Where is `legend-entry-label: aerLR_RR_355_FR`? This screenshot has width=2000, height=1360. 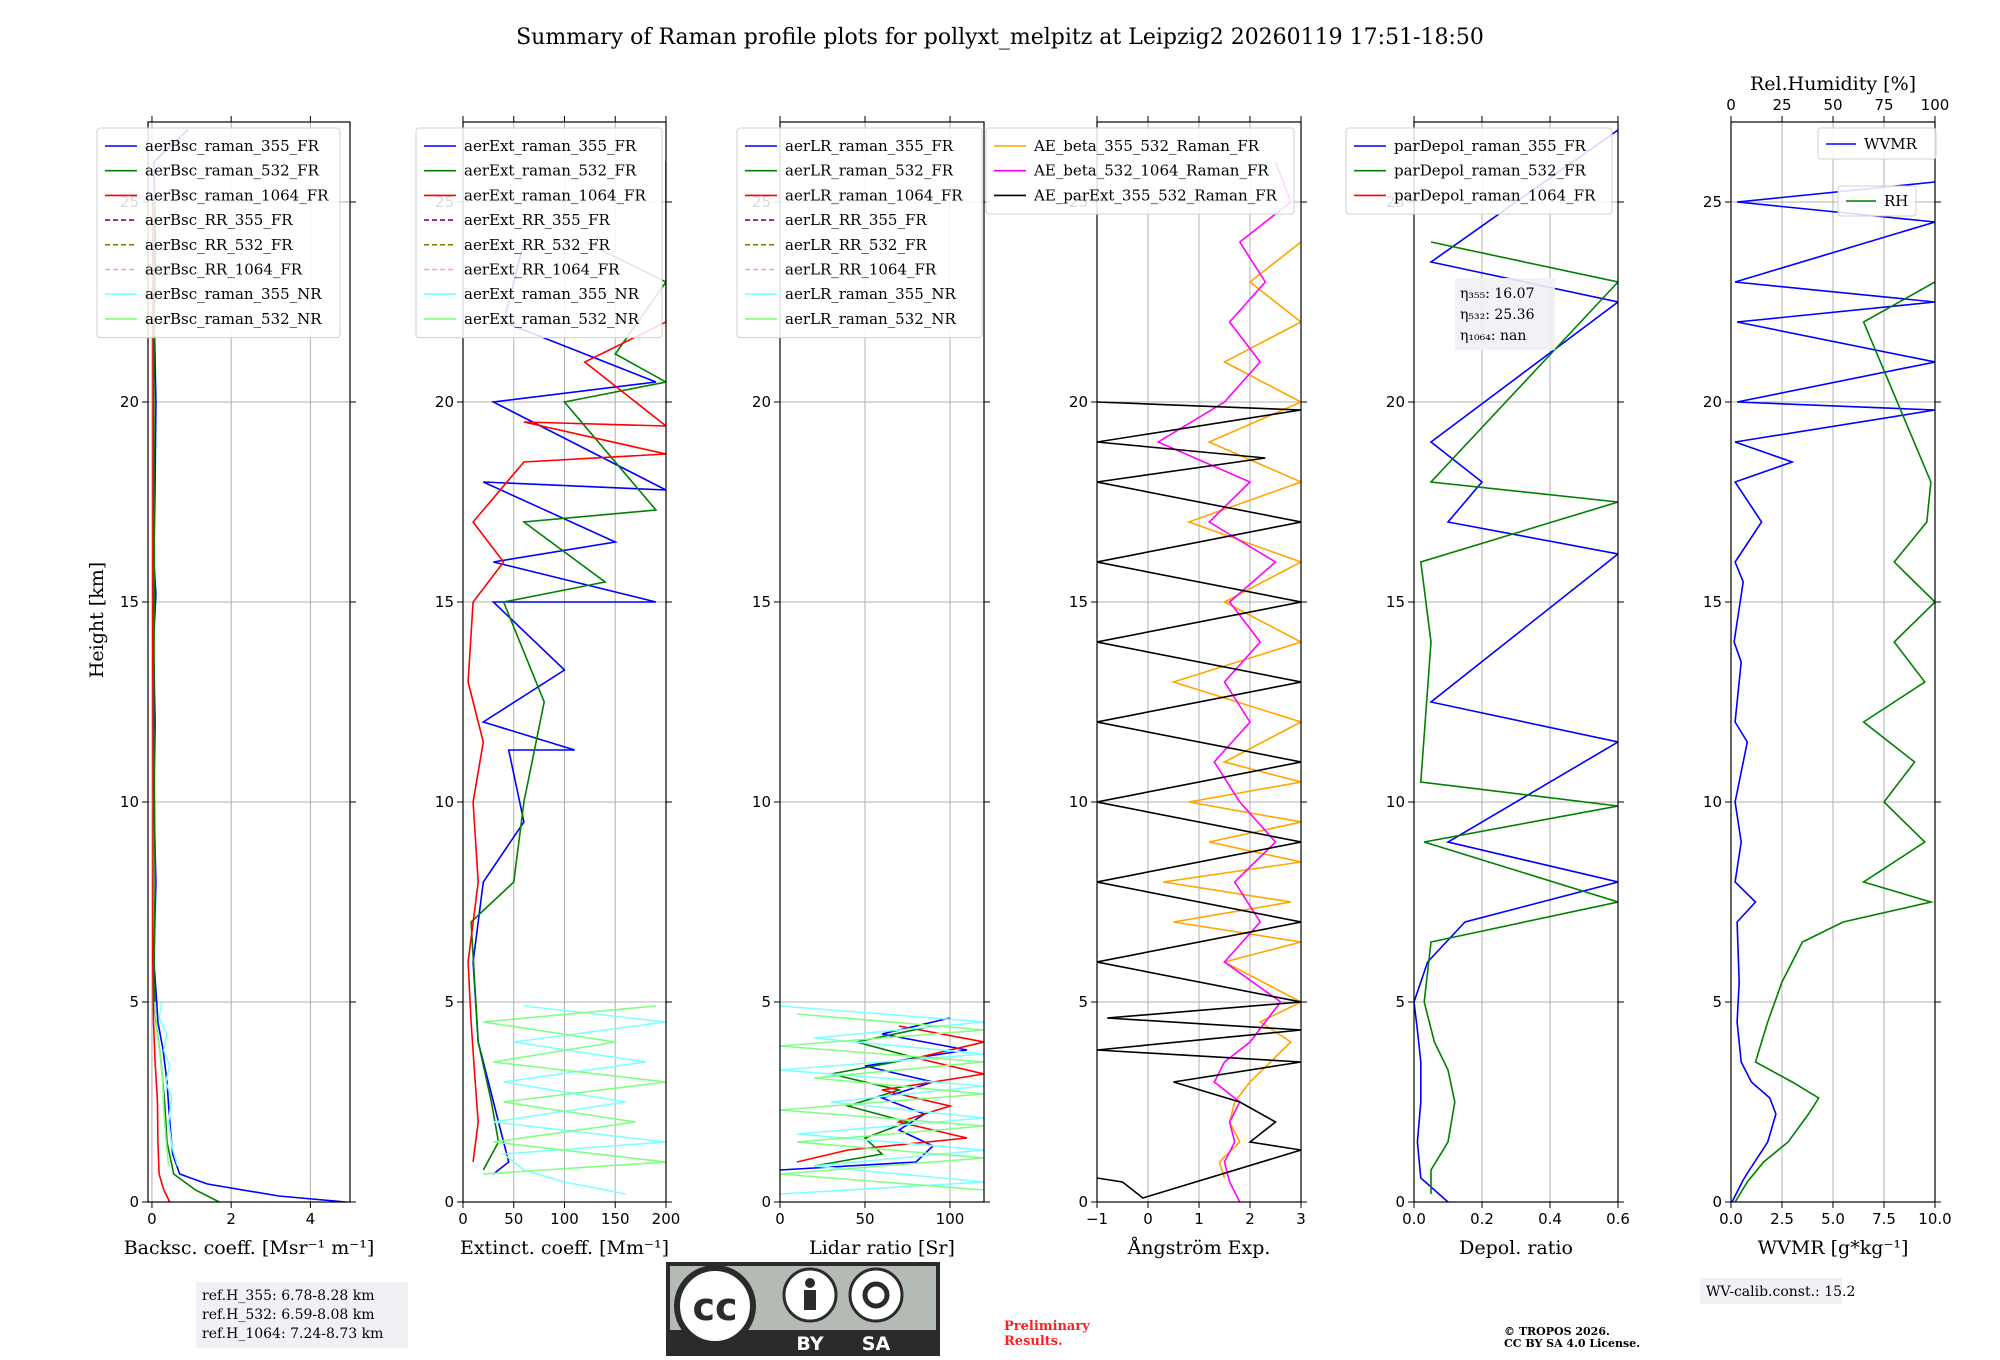
legend-entry-label: aerLR_RR_355_FR is located at coordinates (856, 220).